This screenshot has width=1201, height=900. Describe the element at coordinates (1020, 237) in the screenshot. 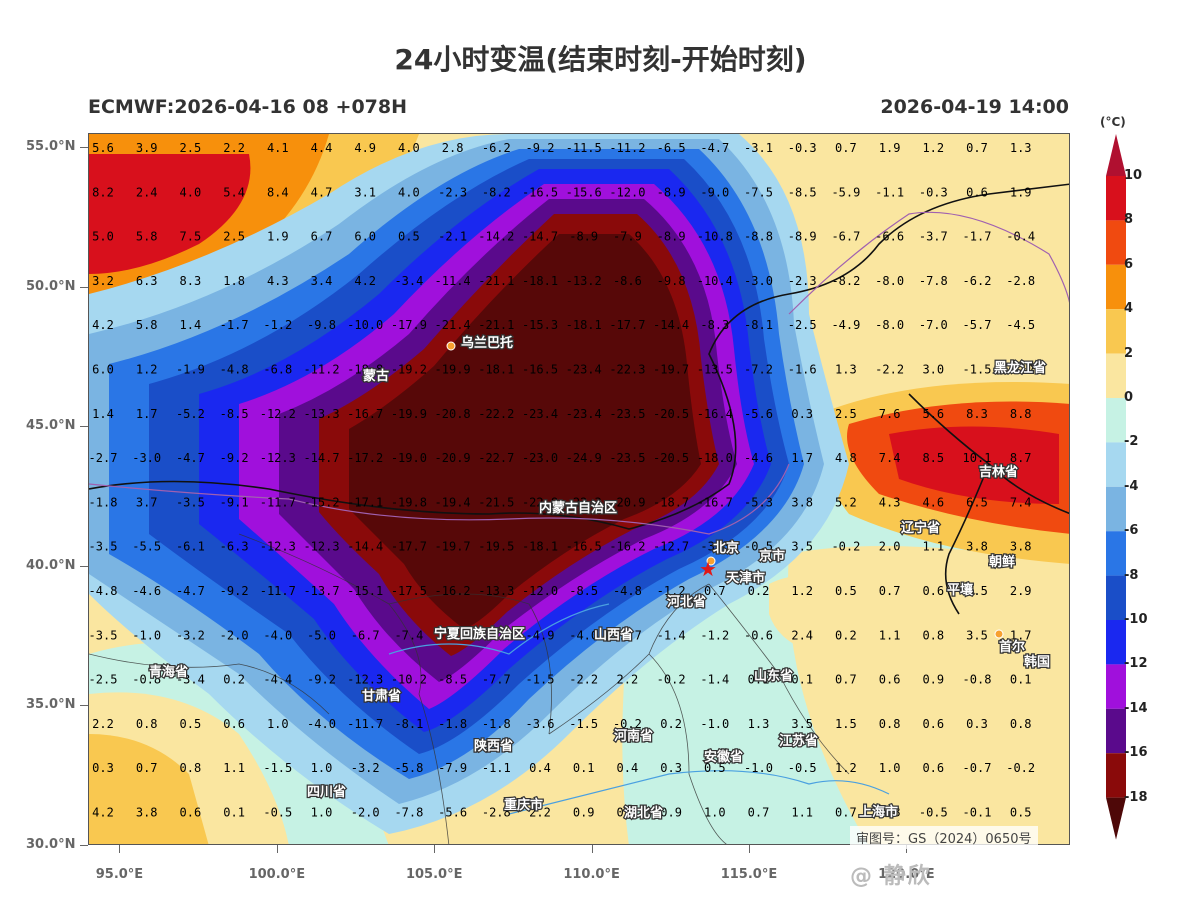

I see `grid-value: -0.4` at that location.